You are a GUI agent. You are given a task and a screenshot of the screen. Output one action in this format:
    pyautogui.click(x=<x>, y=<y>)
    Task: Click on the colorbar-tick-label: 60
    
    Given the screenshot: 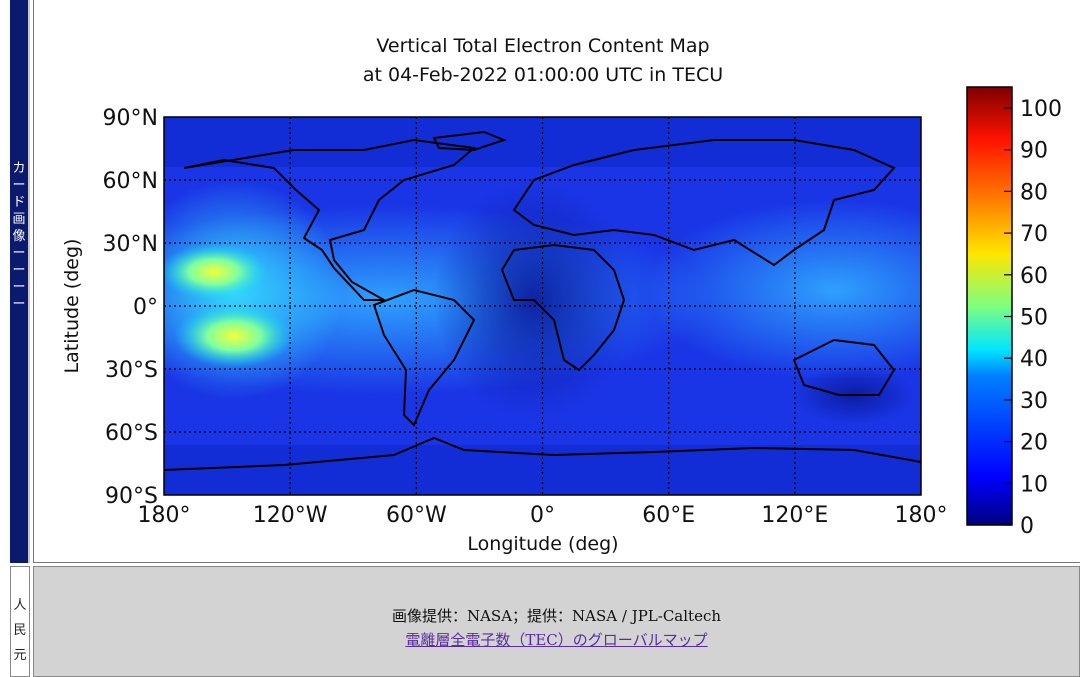 What is the action you would take?
    pyautogui.click(x=1034, y=276)
    